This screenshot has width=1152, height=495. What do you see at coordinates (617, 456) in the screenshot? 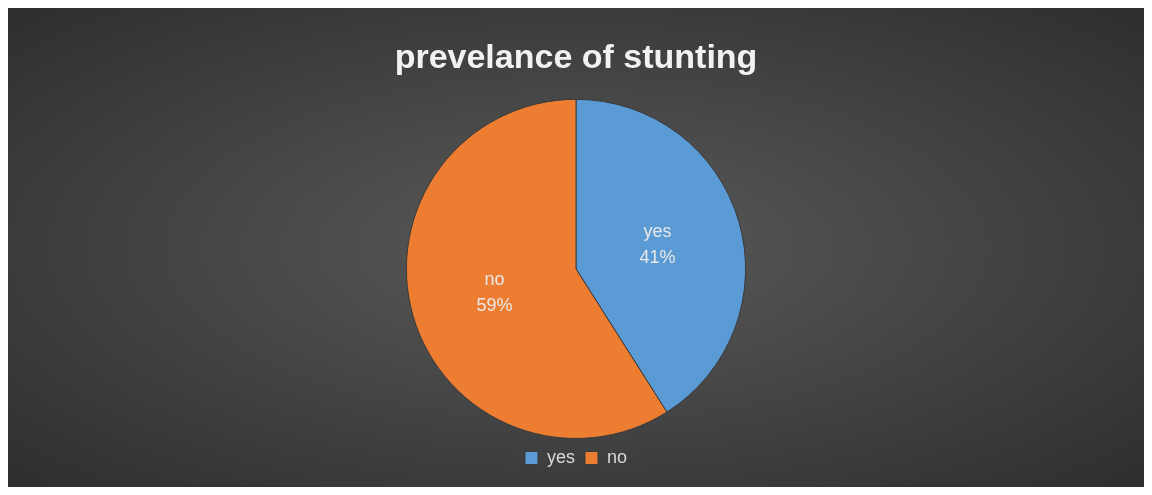
I see `legend-label: no` at bounding box center [617, 456].